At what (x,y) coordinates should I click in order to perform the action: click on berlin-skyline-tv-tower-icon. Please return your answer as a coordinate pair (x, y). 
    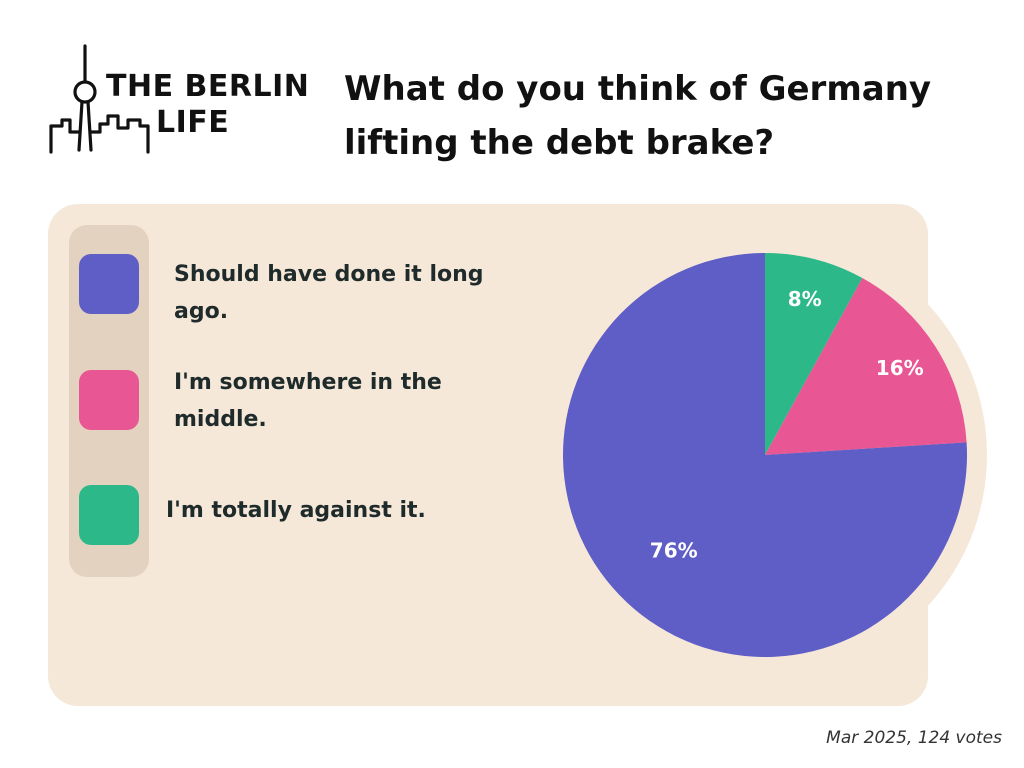
    Looking at the image, I should click on (99, 99).